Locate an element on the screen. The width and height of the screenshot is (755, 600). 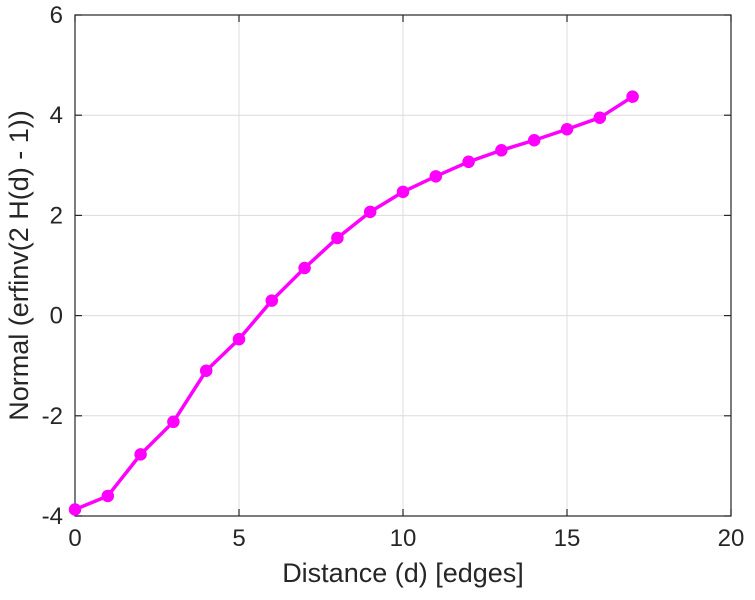
x-tick-labels: 0 5 10 15 20 is located at coordinates (406, 538).